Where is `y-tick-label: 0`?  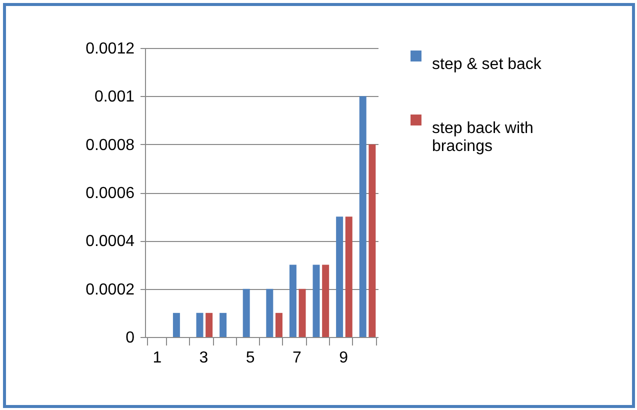
y-tick-label: 0 is located at coordinates (130, 338).